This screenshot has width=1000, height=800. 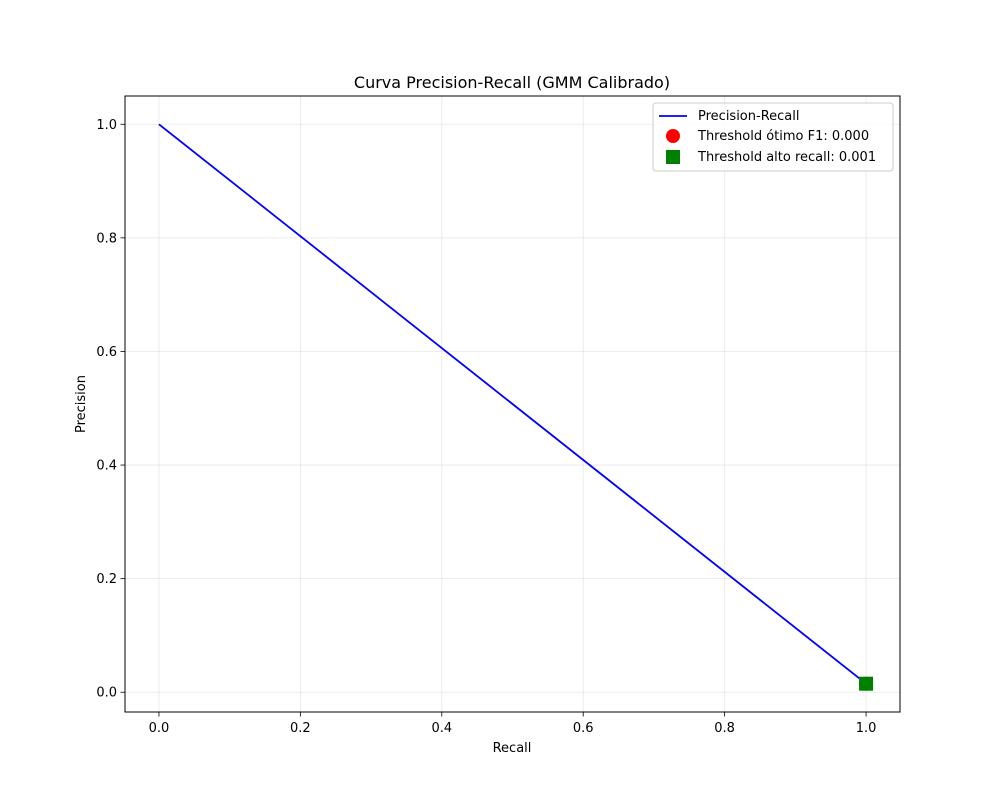 What do you see at coordinates (106, 352) in the screenshot?
I see `y-tick-label: 0.6` at bounding box center [106, 352].